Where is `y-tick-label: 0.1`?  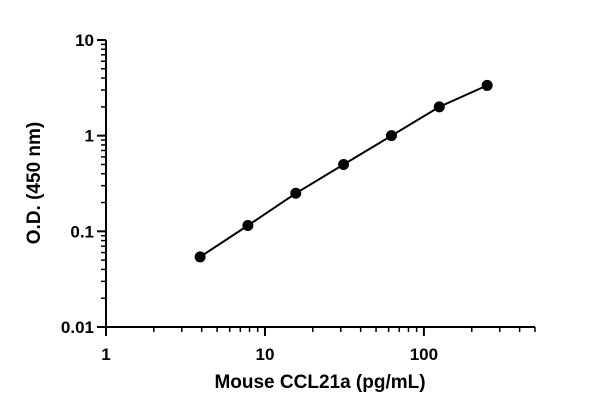
y-tick-label: 0.1 is located at coordinates (82, 231).